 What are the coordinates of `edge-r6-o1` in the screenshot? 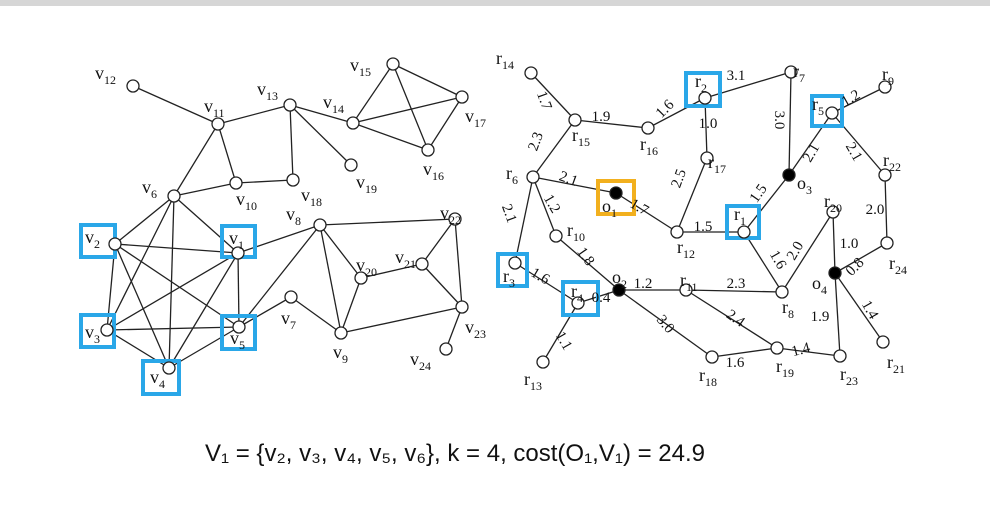 It's located at (574, 185).